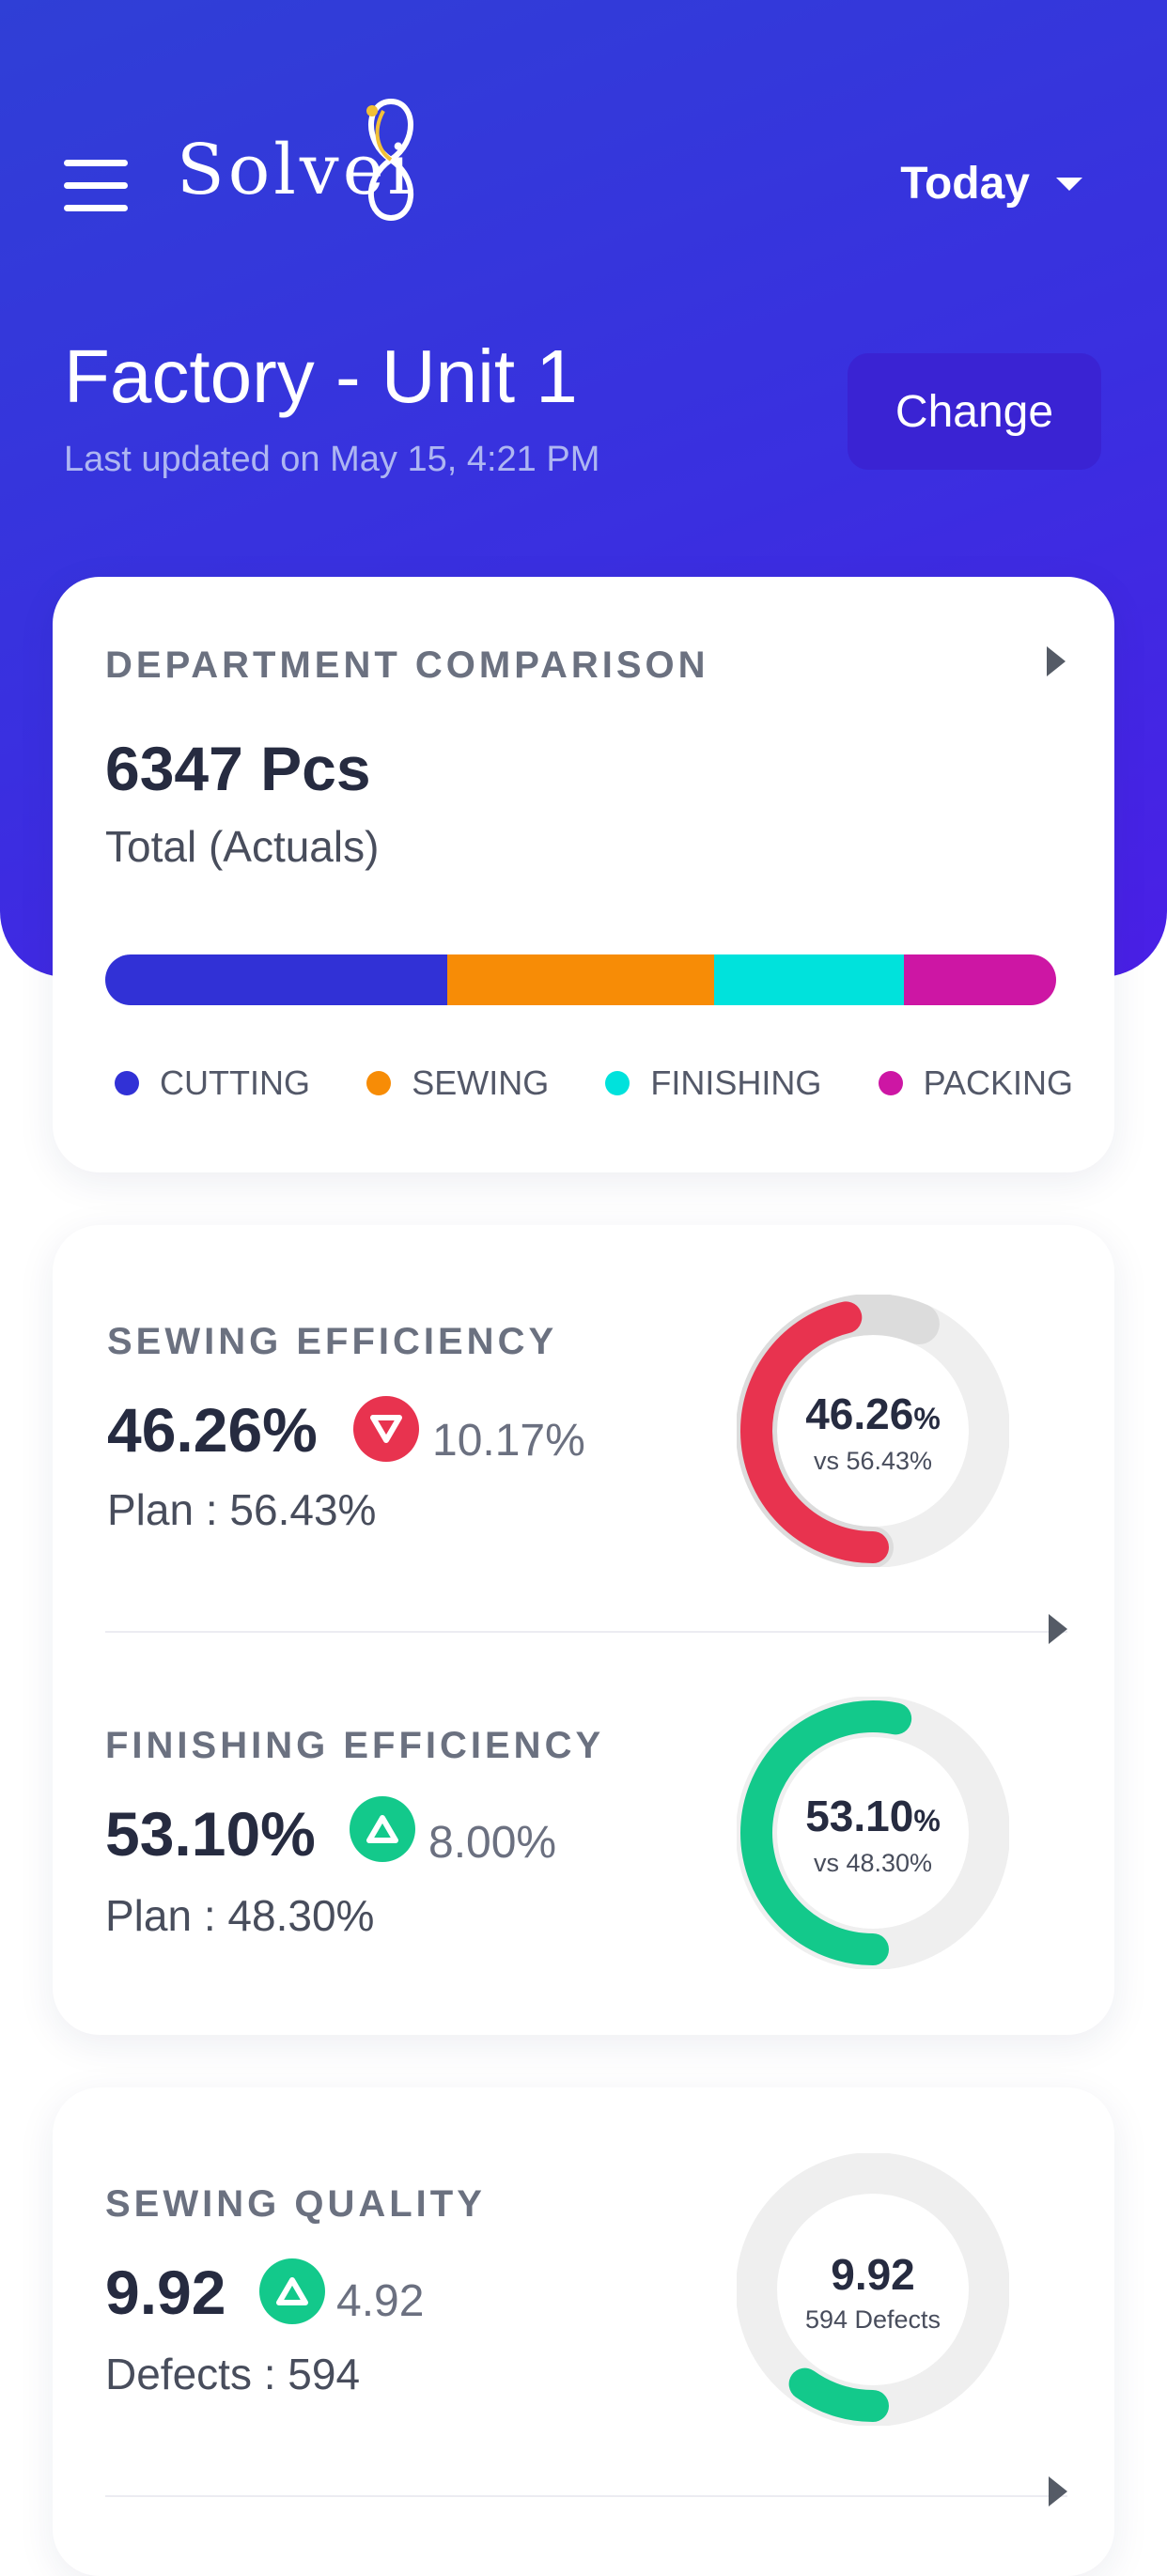  I want to click on finishing-efficiency-donut: 53.10% vs 48.30%, so click(873, 1833).